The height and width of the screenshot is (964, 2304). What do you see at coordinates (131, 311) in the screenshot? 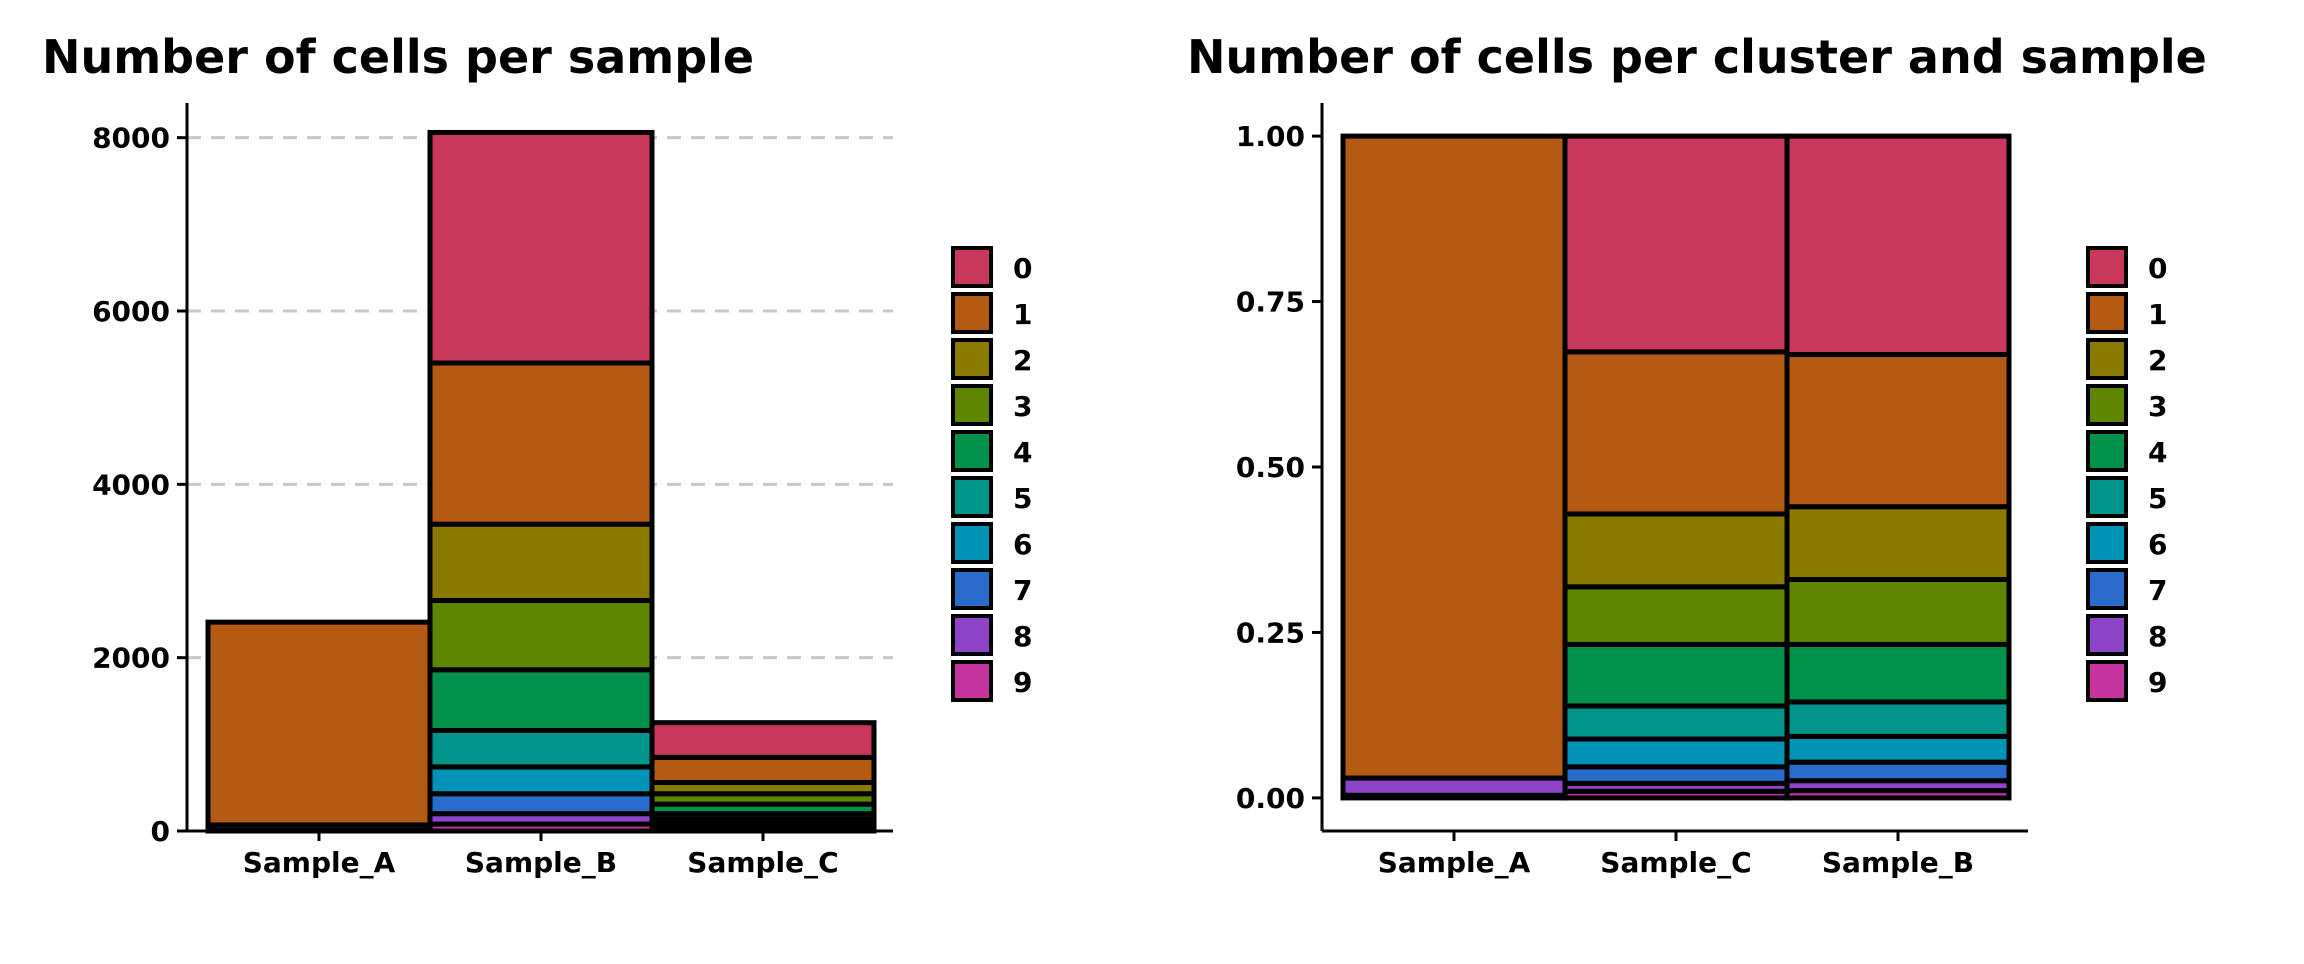
I see `y-tick-label: 6000` at bounding box center [131, 311].